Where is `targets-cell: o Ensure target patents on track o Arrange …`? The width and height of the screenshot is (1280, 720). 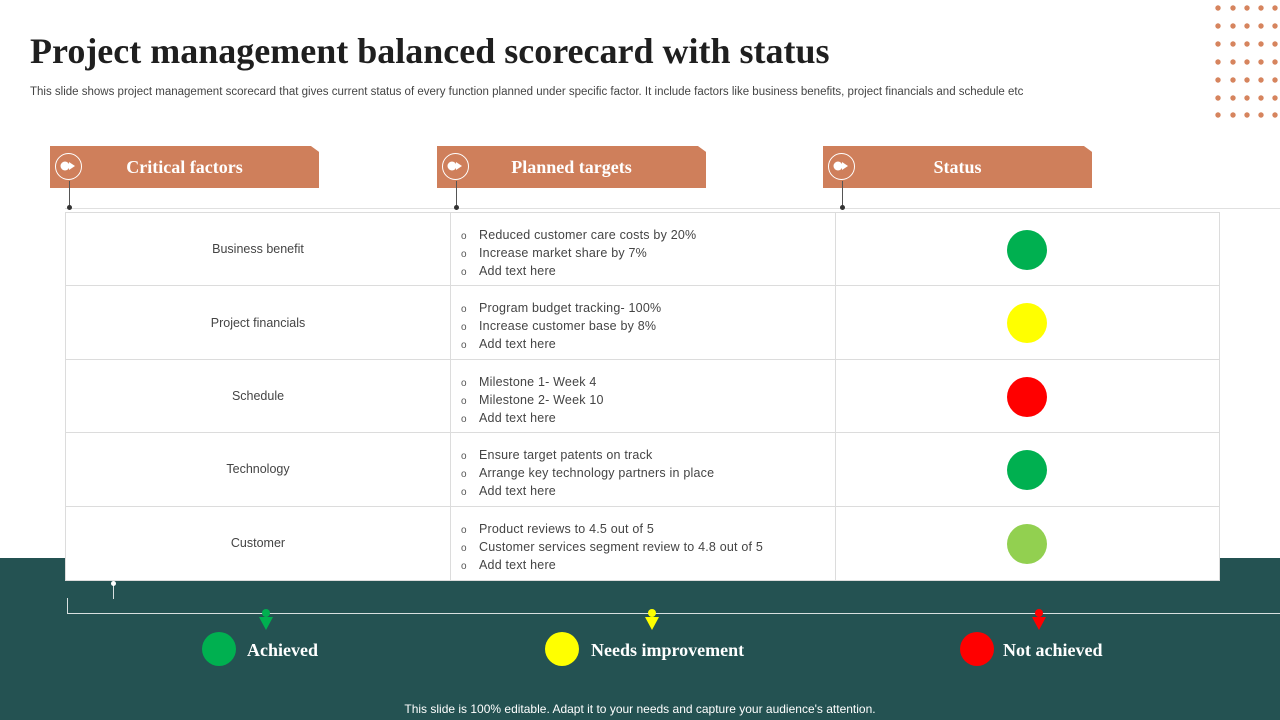
targets-cell: o Ensure target patents on track o Arrange … is located at coordinates (643, 469).